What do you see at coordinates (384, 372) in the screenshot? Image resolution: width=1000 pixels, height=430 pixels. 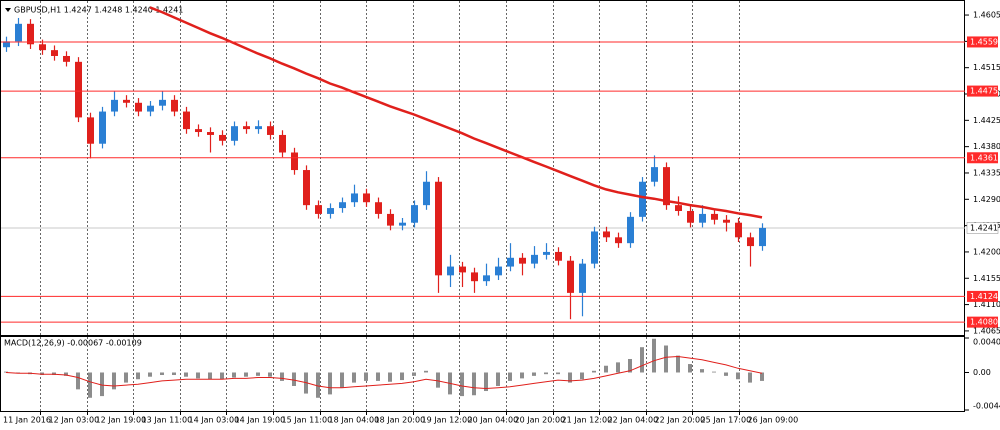 I see `macd-signal` at bounding box center [384, 372].